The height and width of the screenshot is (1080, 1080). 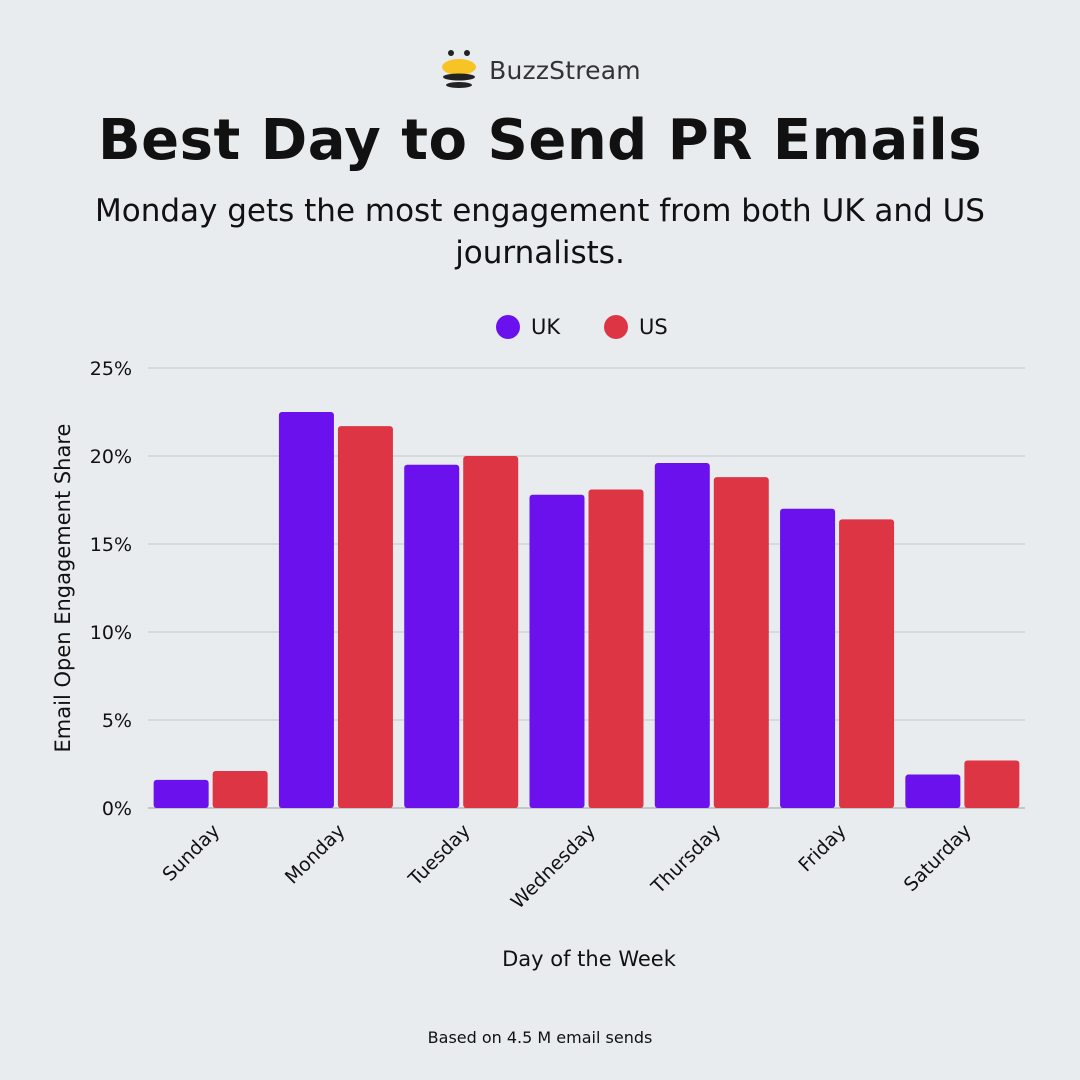 I want to click on bar-us-friday, so click(x=867, y=663).